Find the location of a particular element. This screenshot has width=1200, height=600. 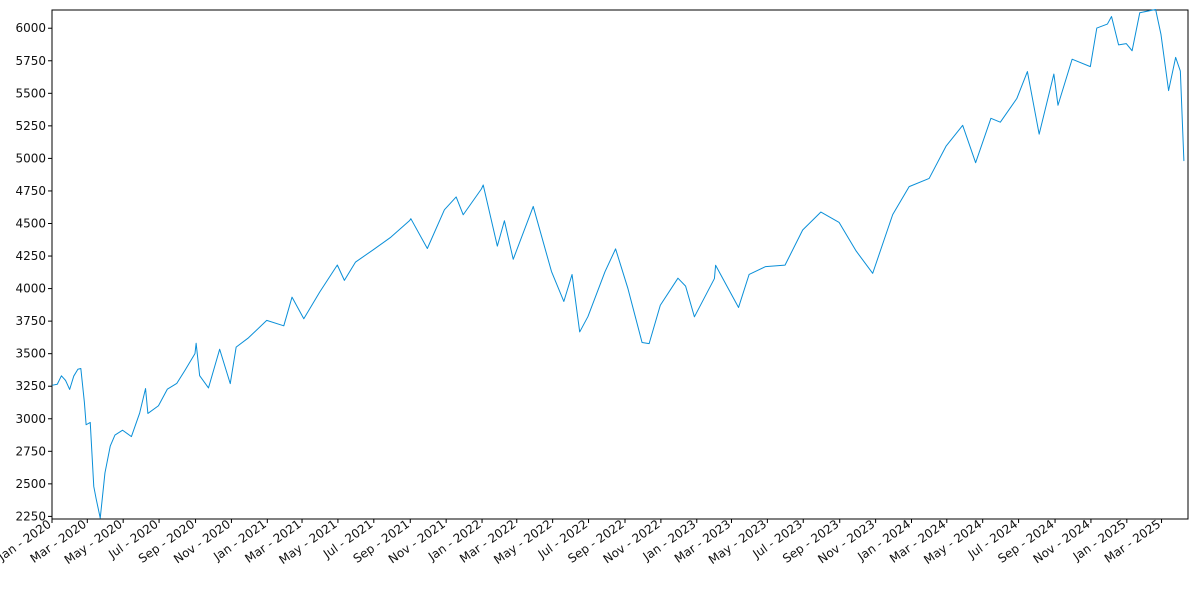

y-tick-label: 5000 is located at coordinates (30, 158).